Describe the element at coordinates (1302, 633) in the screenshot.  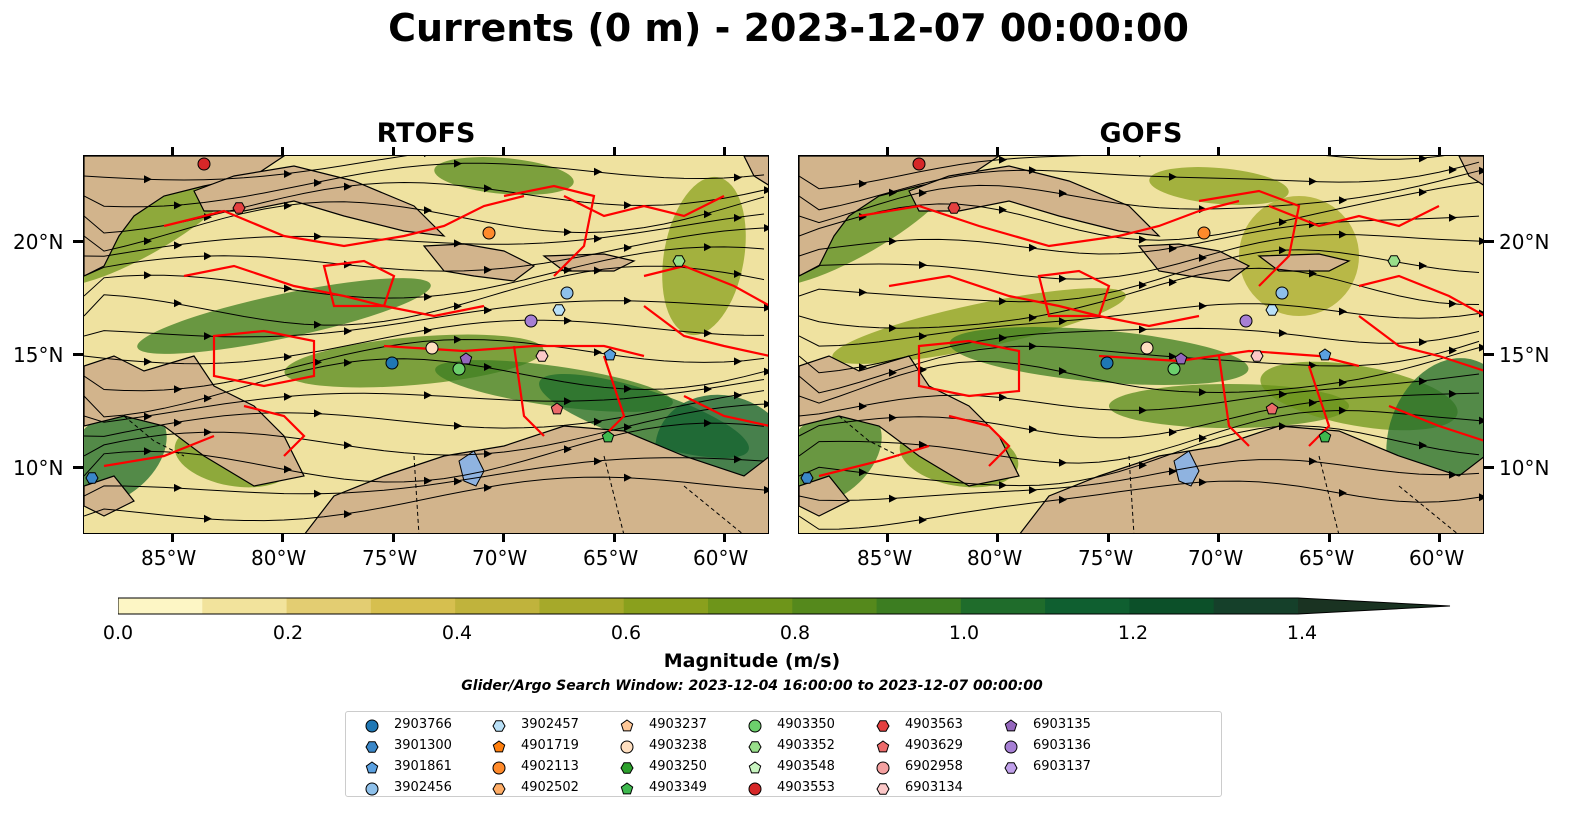
I see `colorbar-tick-7: 1.4` at that location.